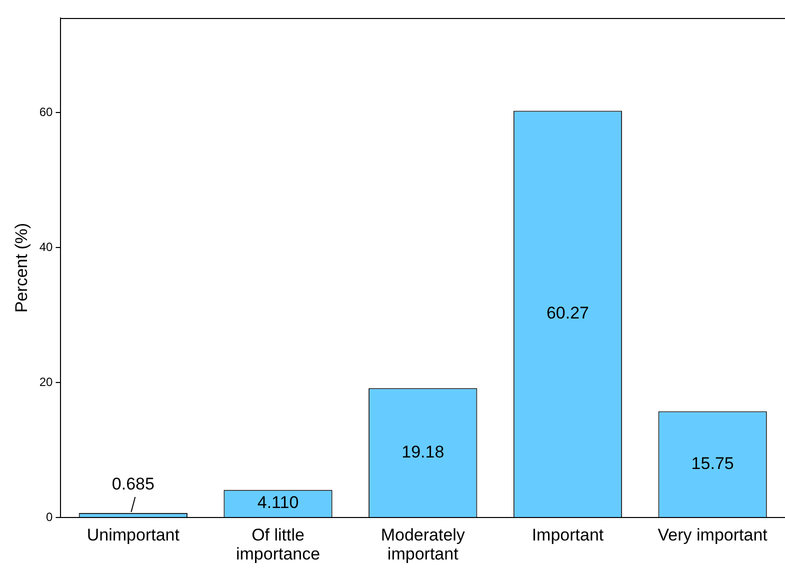 This screenshot has height=571, width=785. What do you see at coordinates (567, 313) in the screenshot?
I see `data-label: 60.27` at bounding box center [567, 313].